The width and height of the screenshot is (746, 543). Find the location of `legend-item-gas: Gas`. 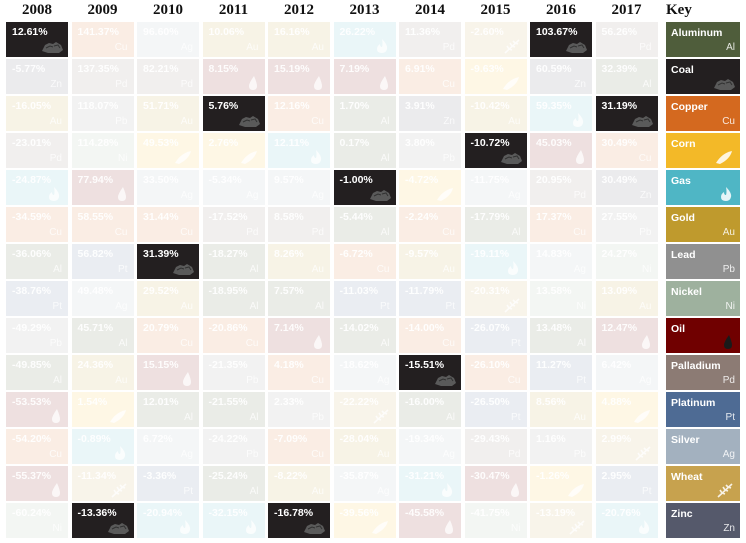

legend-item-gas: Gas is located at coordinates (703, 187).